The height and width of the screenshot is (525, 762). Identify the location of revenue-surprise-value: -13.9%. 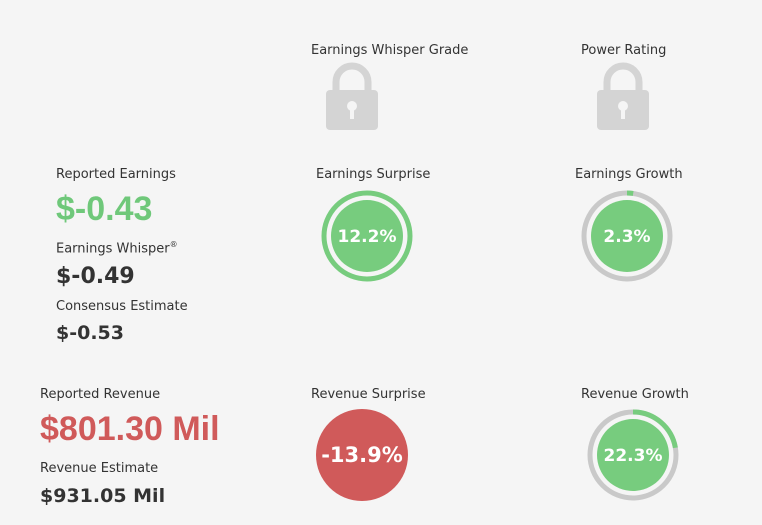
(362, 455).